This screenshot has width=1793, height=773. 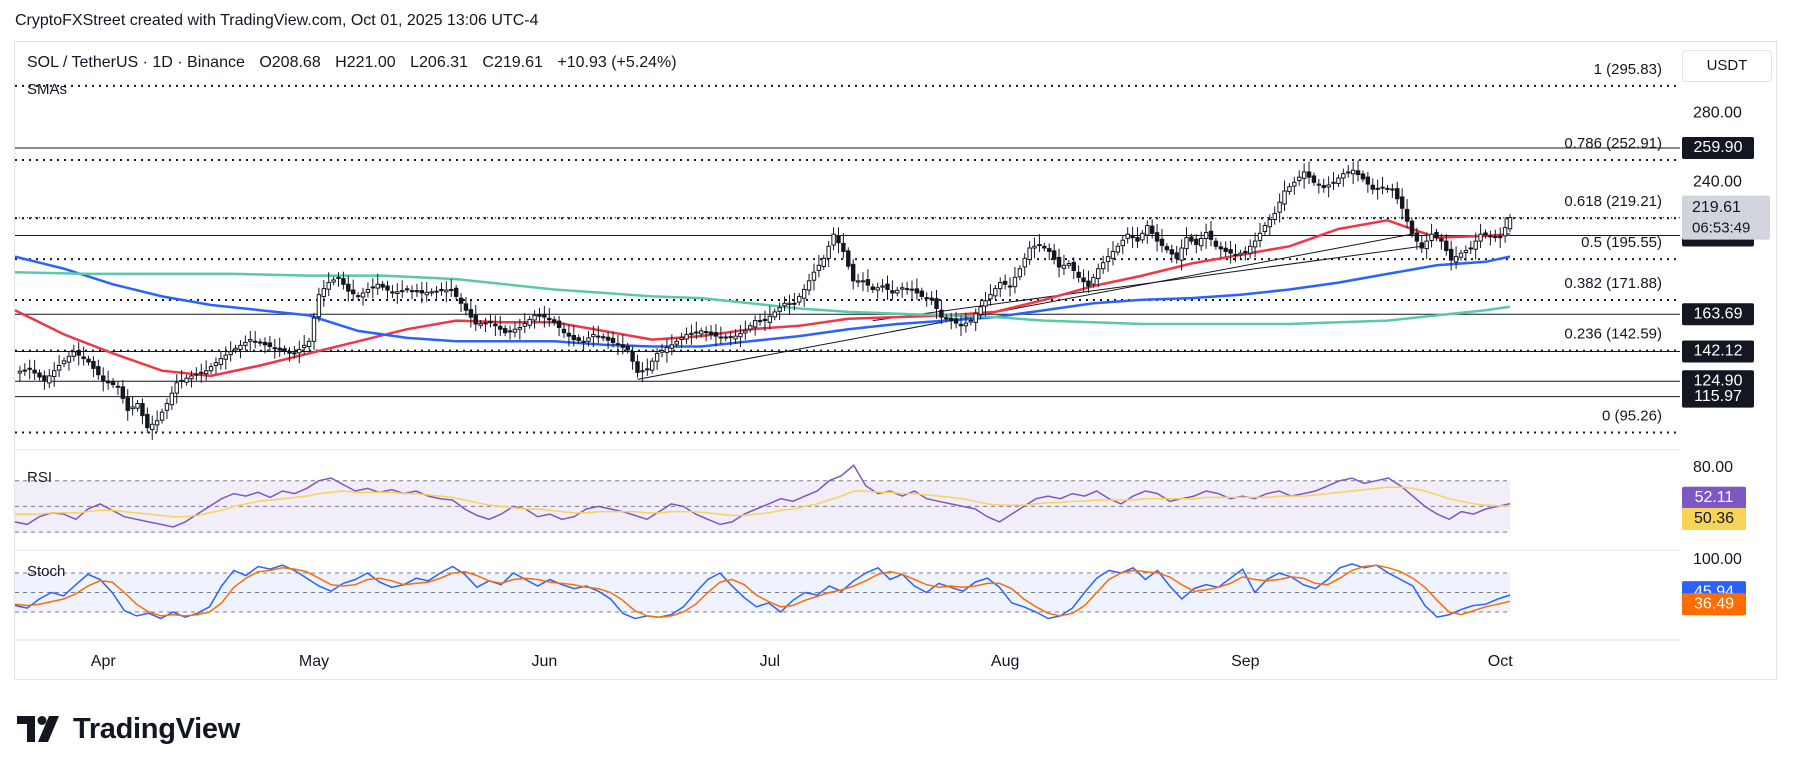 What do you see at coordinates (762, 496) in the screenshot?
I see `rsi-line` at bounding box center [762, 496].